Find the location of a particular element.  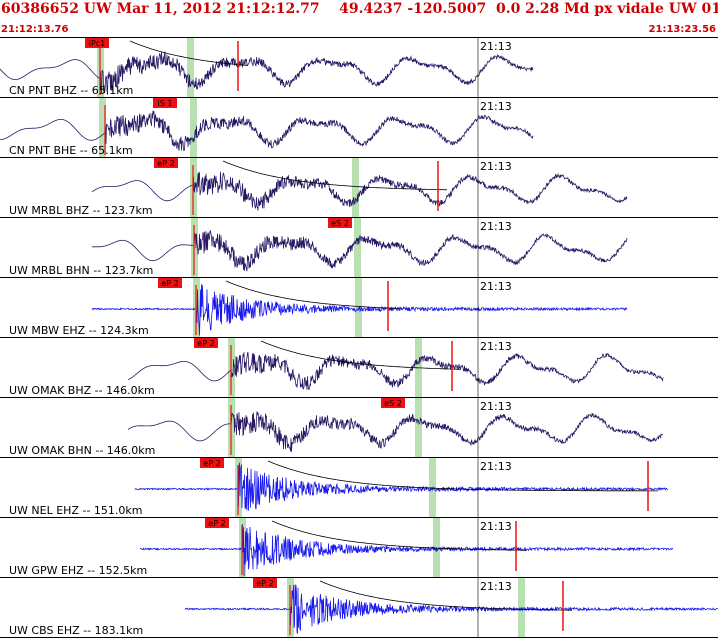

trace-panel: eP 2 21:13 UW NEL EHZ -- 151.0km is located at coordinates (359, 487).